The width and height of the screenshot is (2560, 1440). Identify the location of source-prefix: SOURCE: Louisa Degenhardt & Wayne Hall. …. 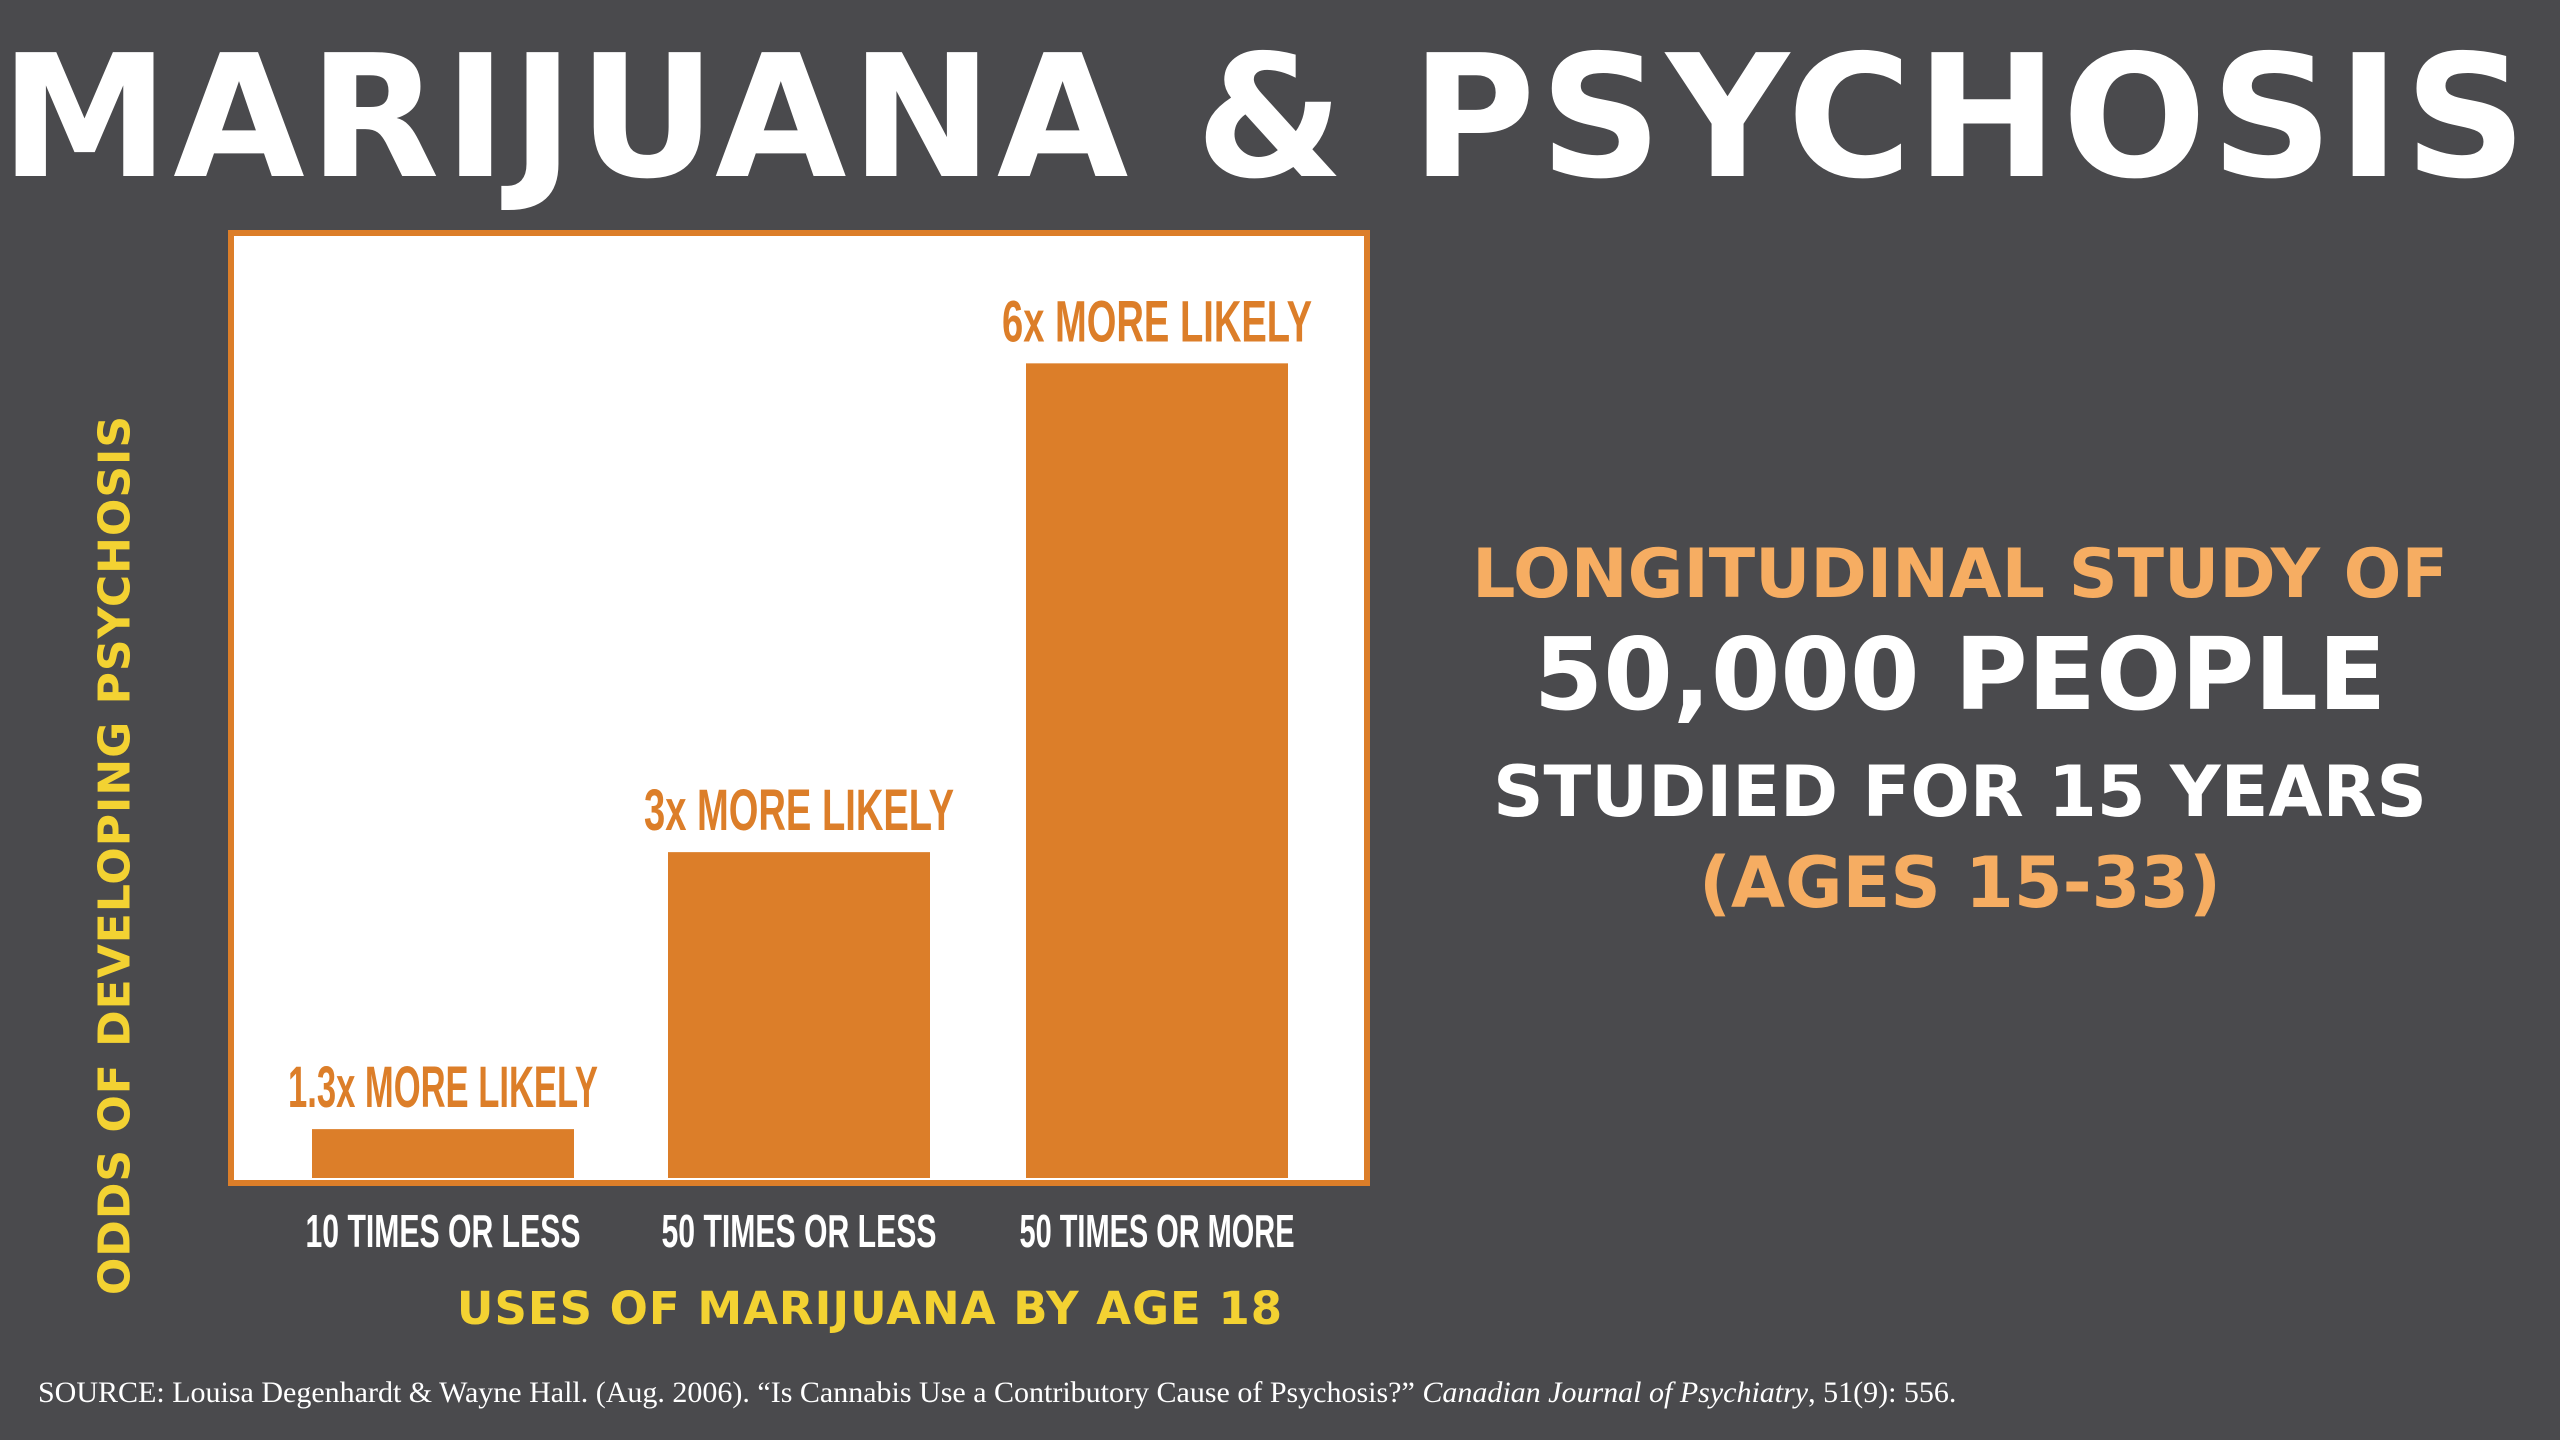
(730, 1392).